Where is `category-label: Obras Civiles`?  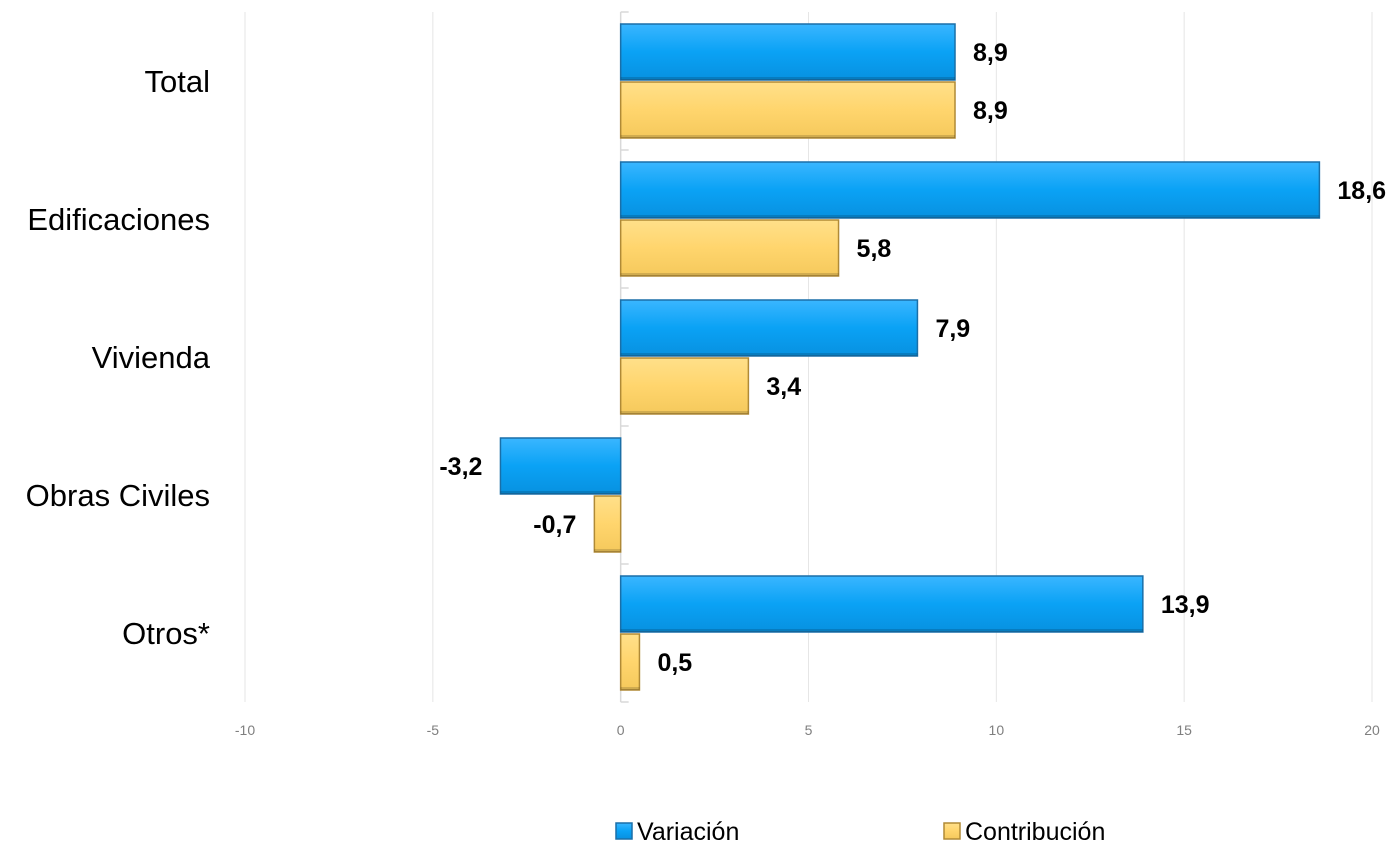
category-label: Obras Civiles is located at coordinates (118, 495).